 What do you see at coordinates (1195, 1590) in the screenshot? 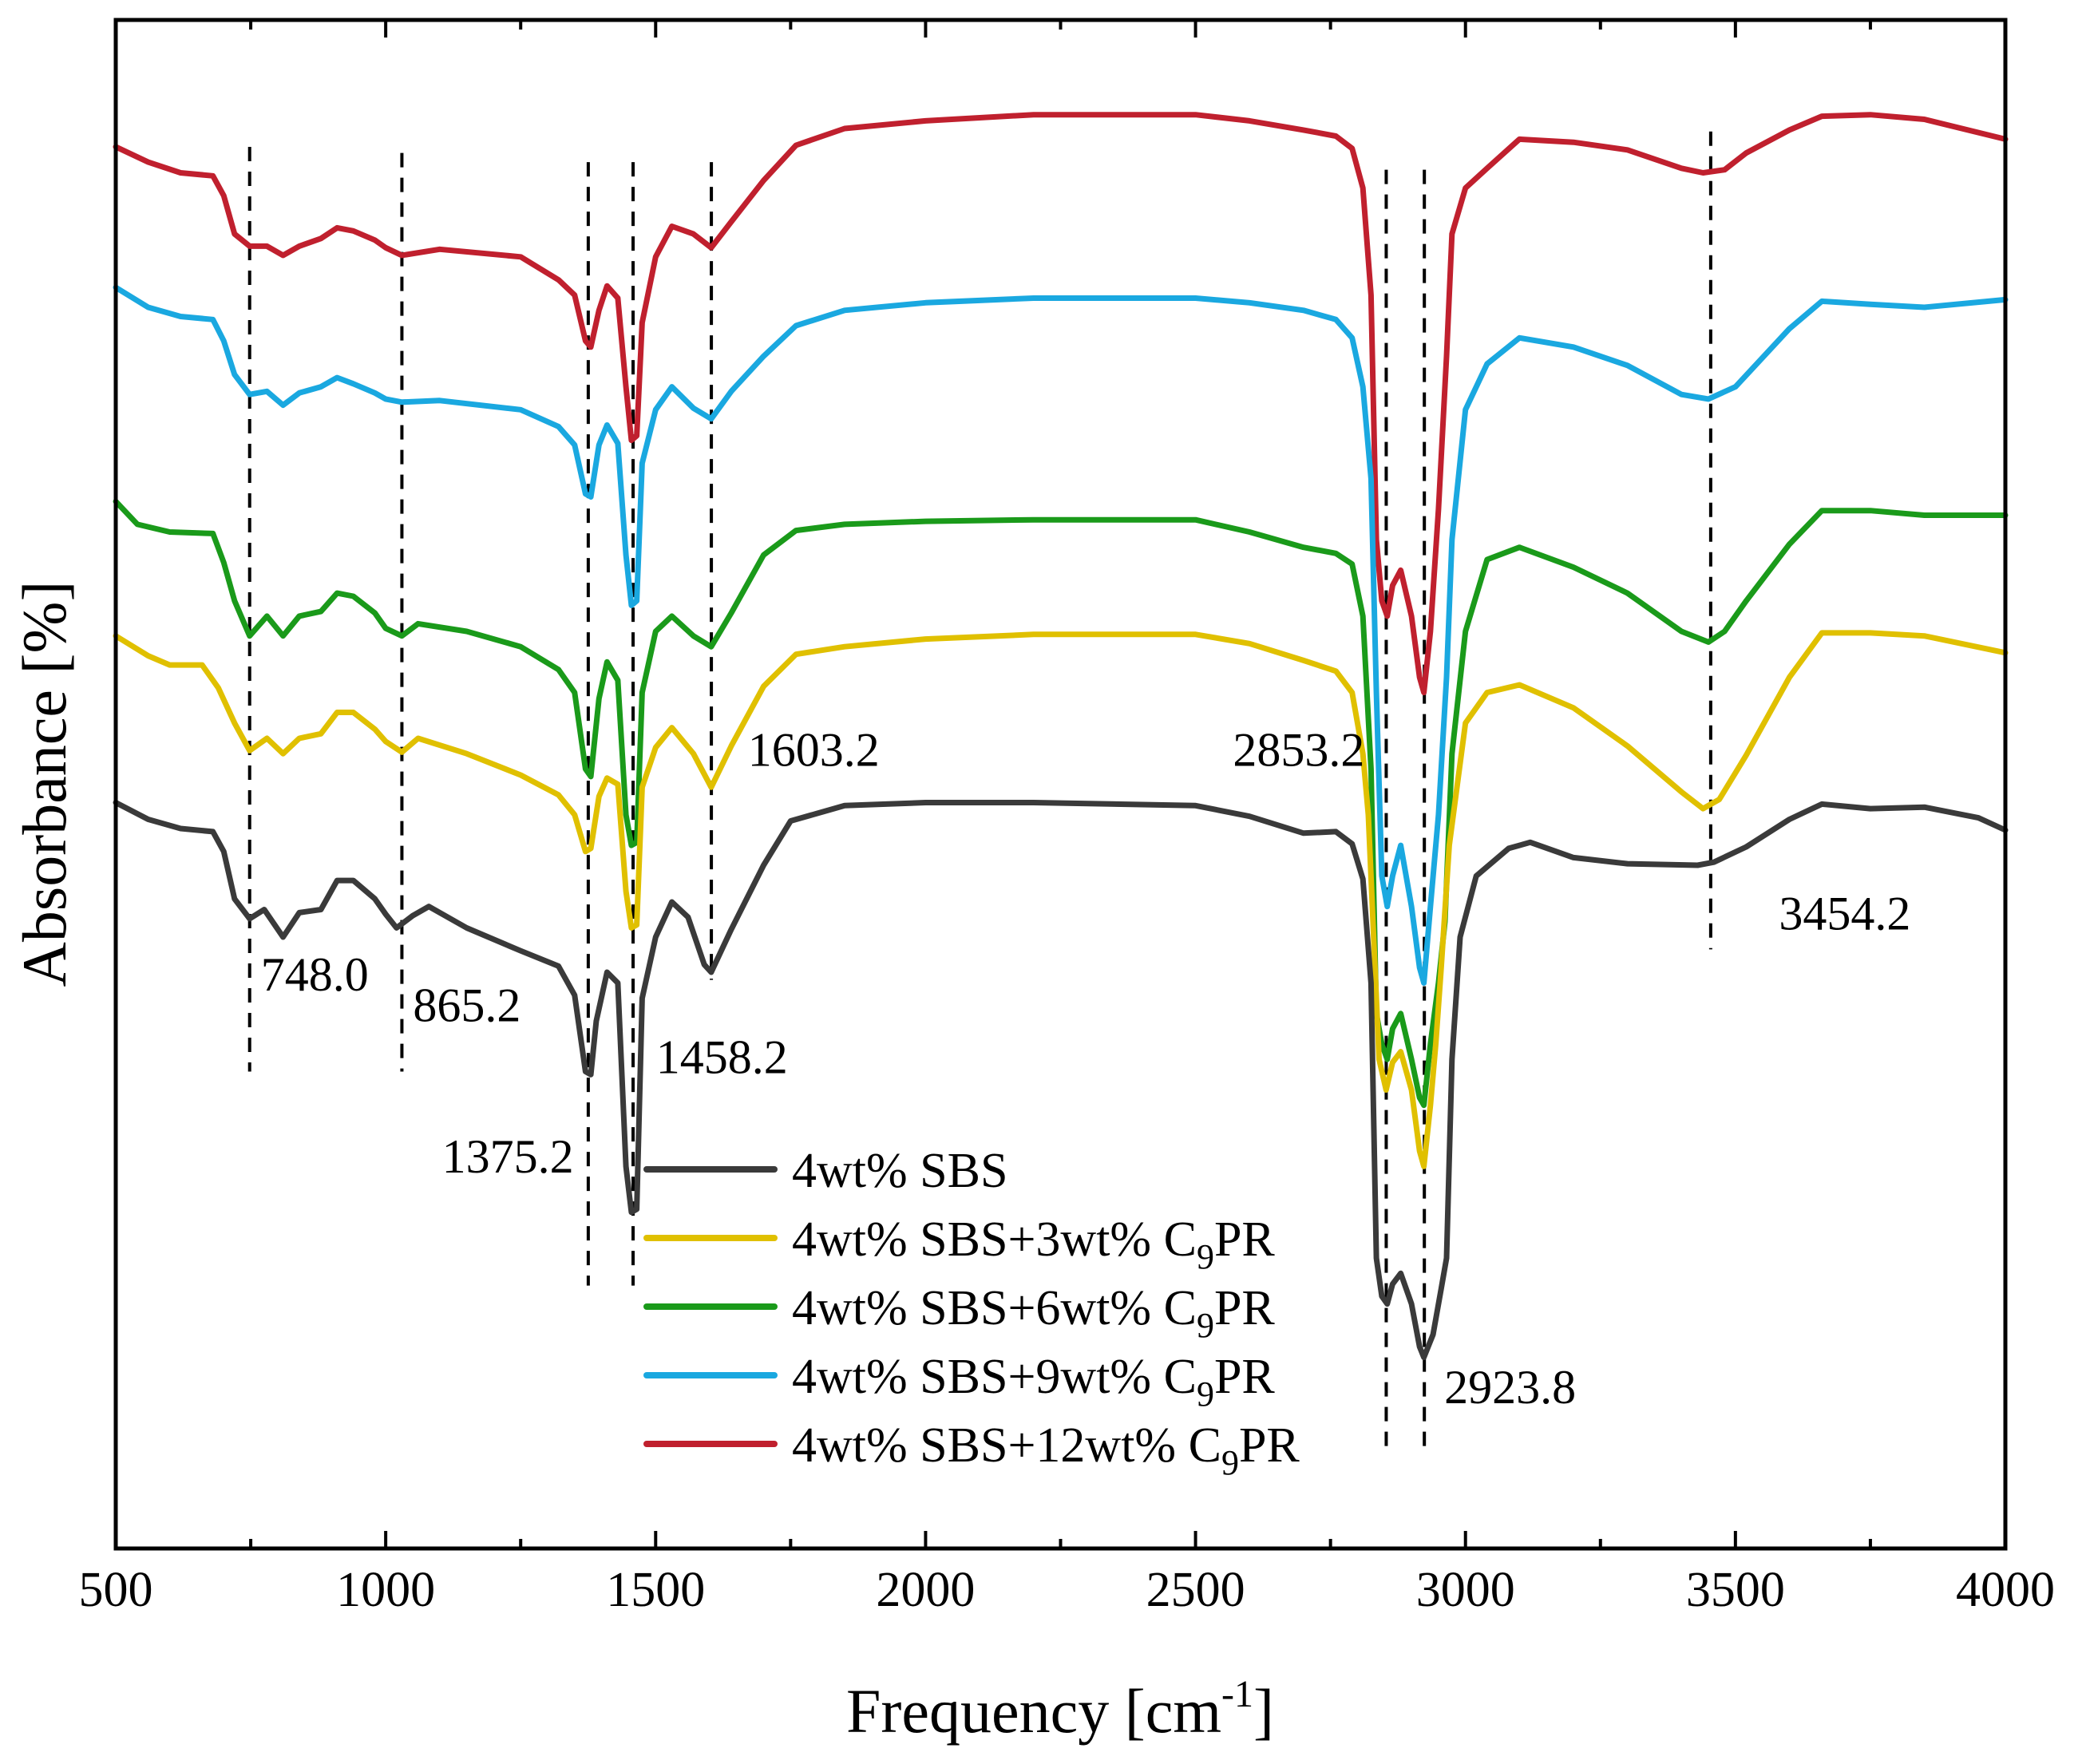
I see `x-tick-label: 2500` at bounding box center [1195, 1590].